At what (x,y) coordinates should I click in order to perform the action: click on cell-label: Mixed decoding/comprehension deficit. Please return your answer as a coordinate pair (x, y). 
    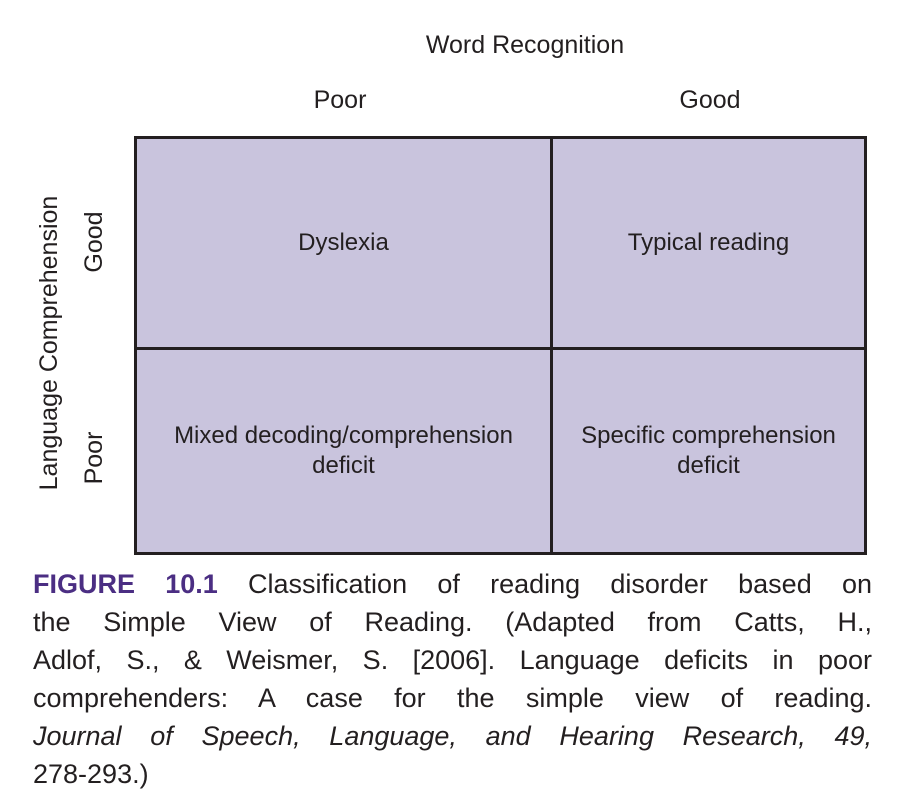
    Looking at the image, I should click on (343, 450).